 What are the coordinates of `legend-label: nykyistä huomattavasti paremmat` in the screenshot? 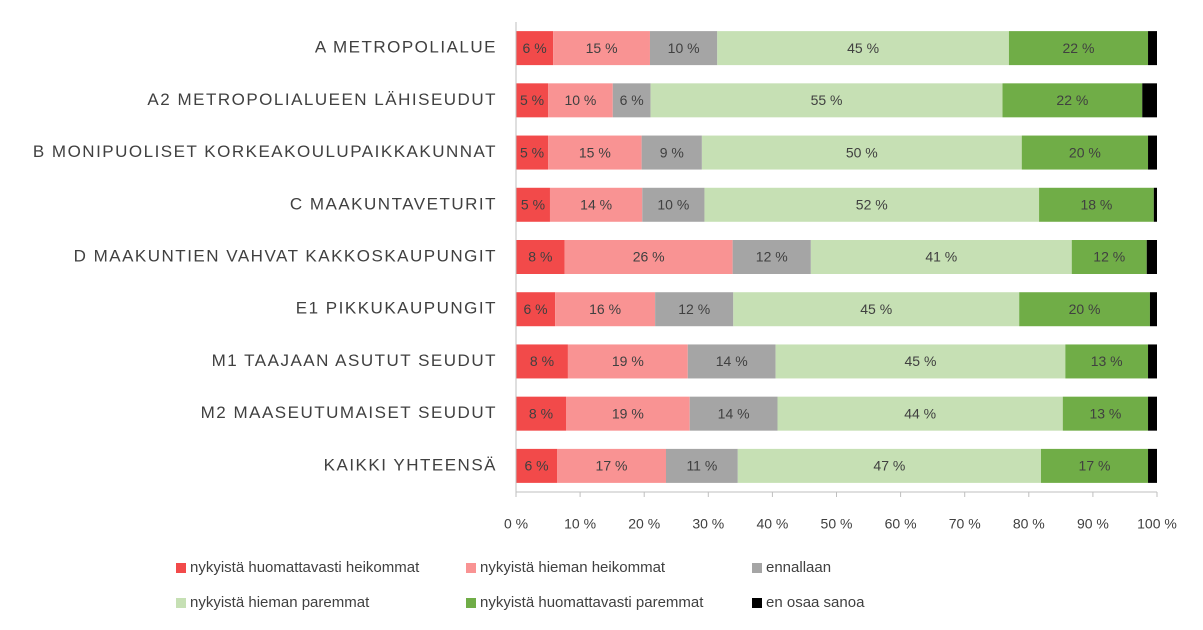 It's located at (592, 602).